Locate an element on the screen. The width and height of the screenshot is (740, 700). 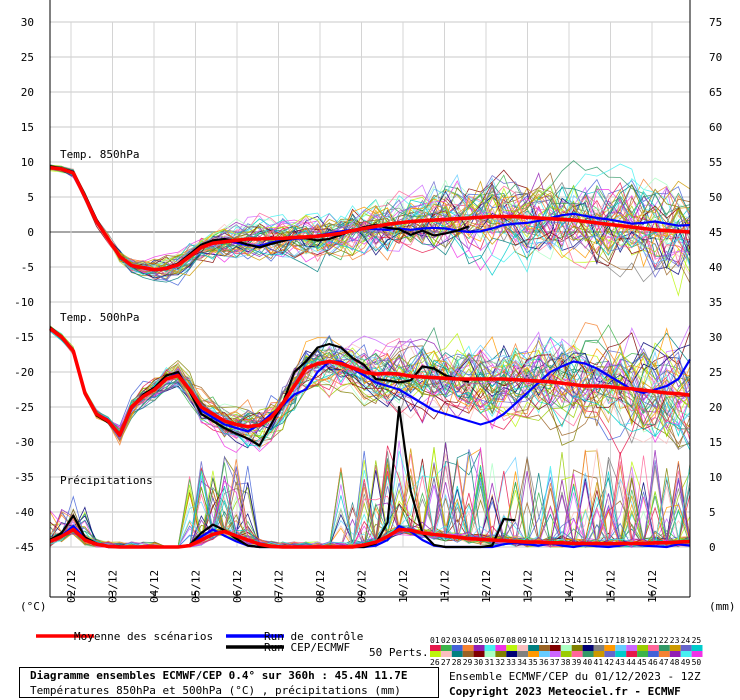
mean-t850-line is located at coordinates (370, 218).